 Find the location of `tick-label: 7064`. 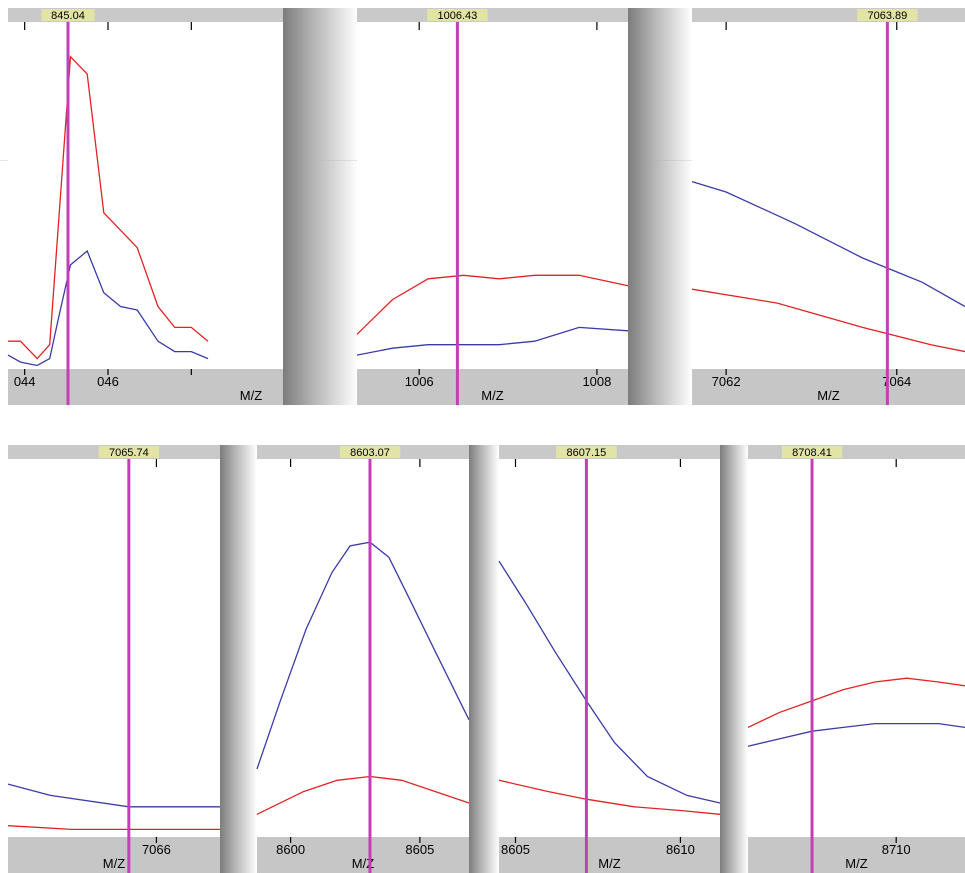

tick-label: 7064 is located at coordinates (896, 381).